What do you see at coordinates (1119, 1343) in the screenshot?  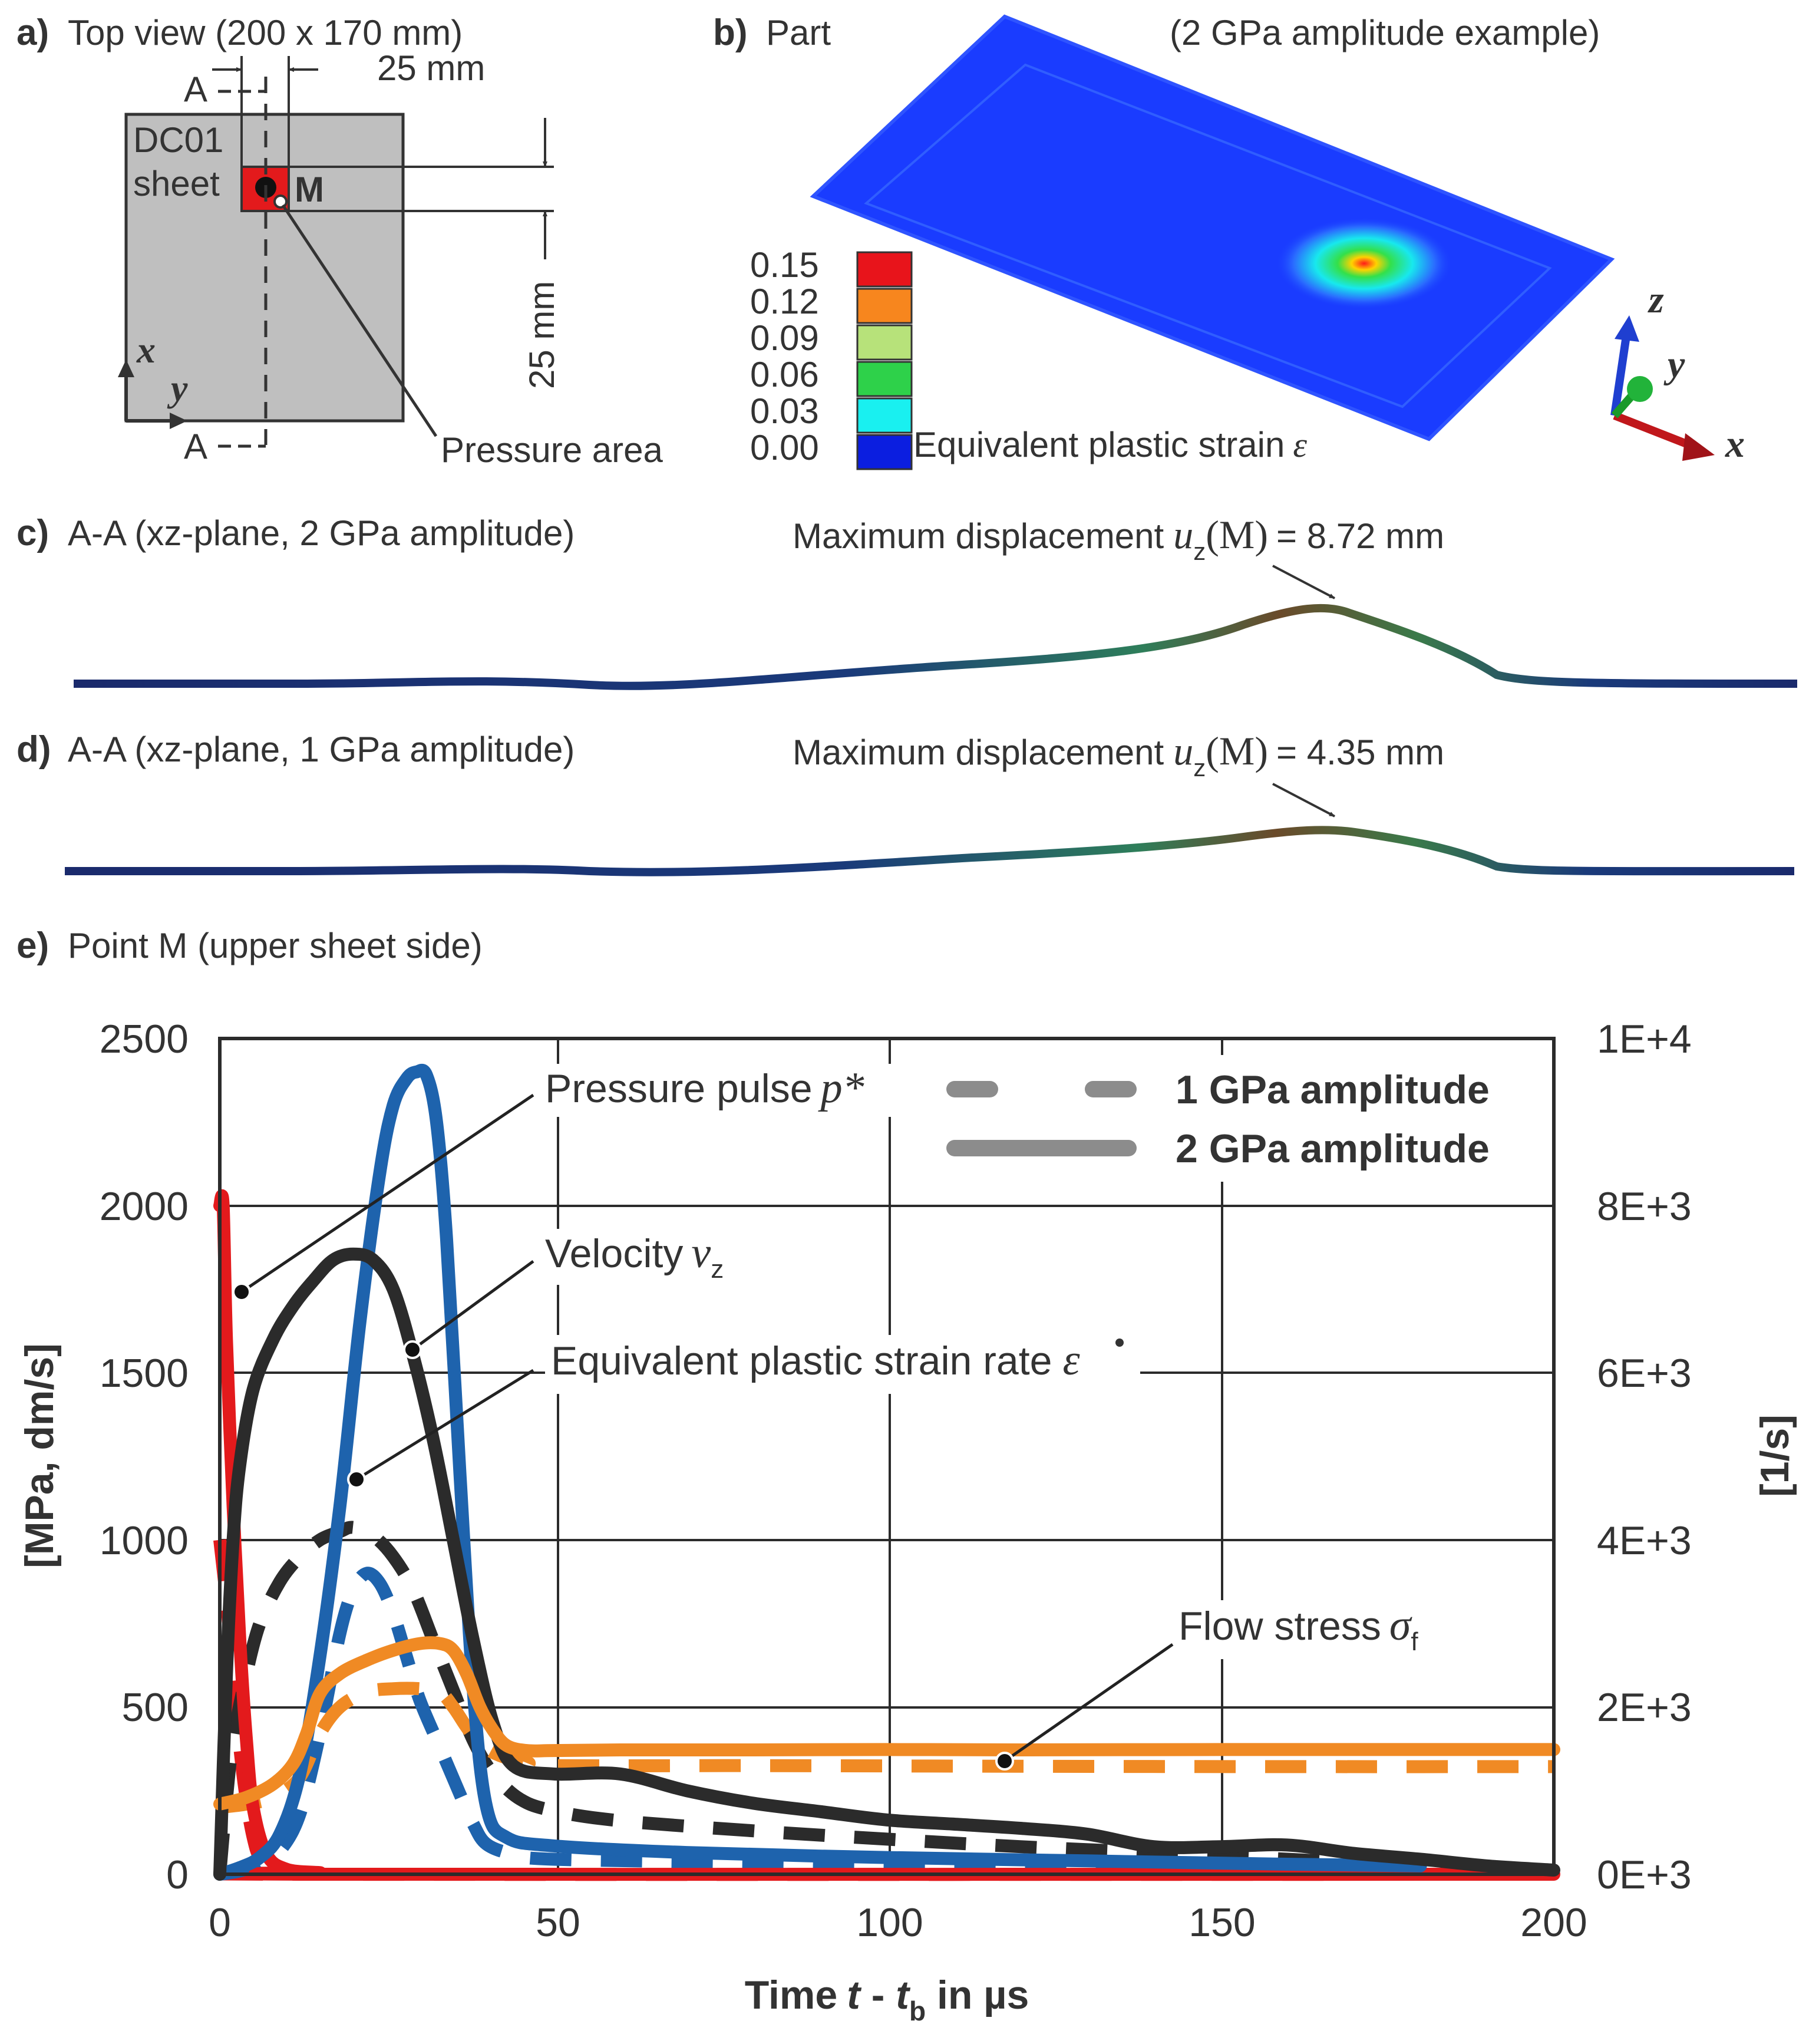 I see `ann-strainrate-dot-accent` at bounding box center [1119, 1343].